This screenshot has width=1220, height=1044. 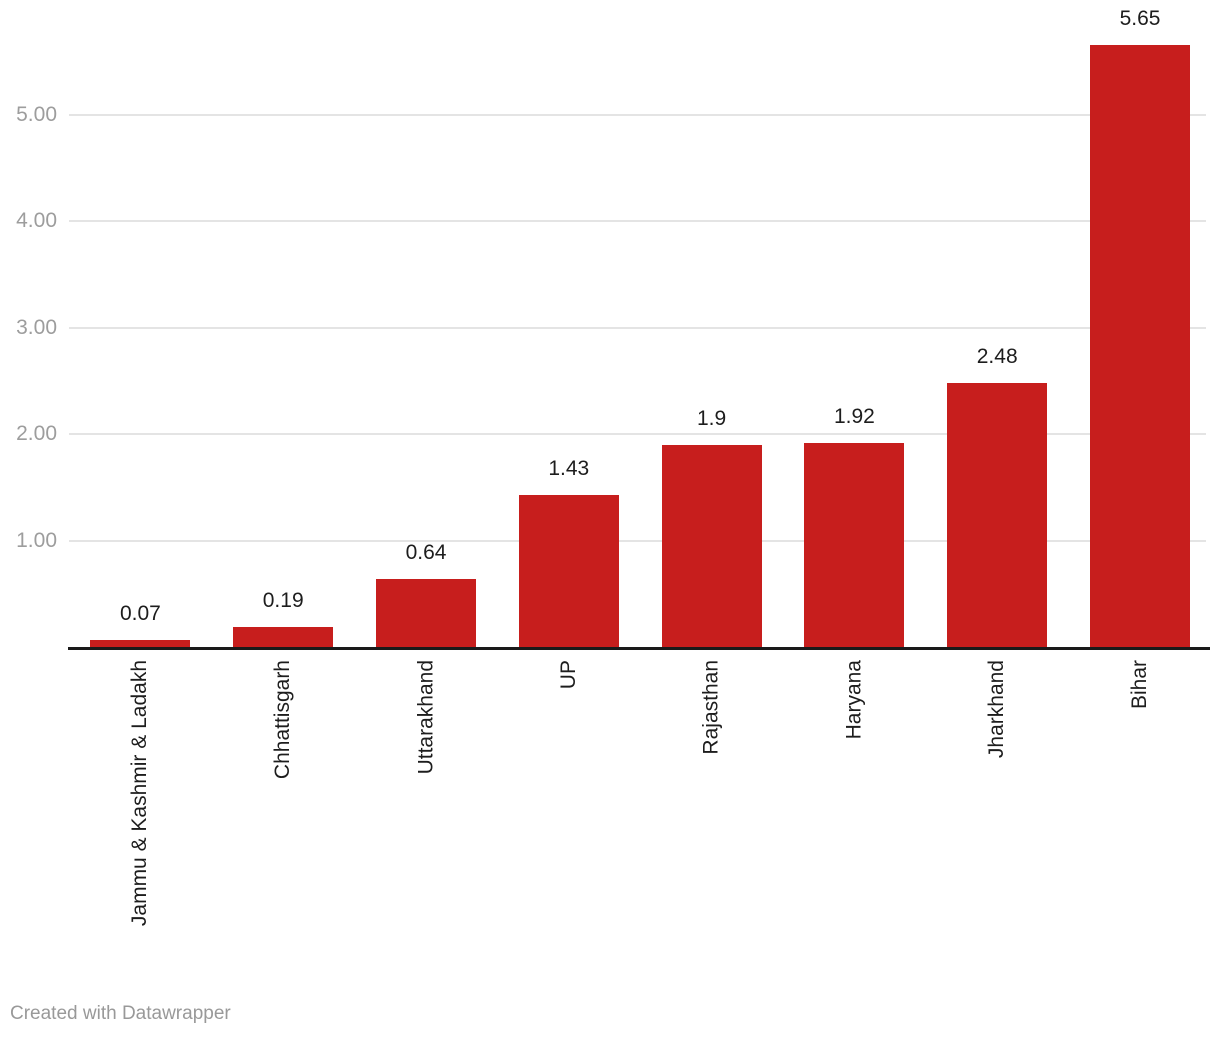 What do you see at coordinates (36, 540) in the screenshot?
I see `y-axis-tick-label: 1.00` at bounding box center [36, 540].